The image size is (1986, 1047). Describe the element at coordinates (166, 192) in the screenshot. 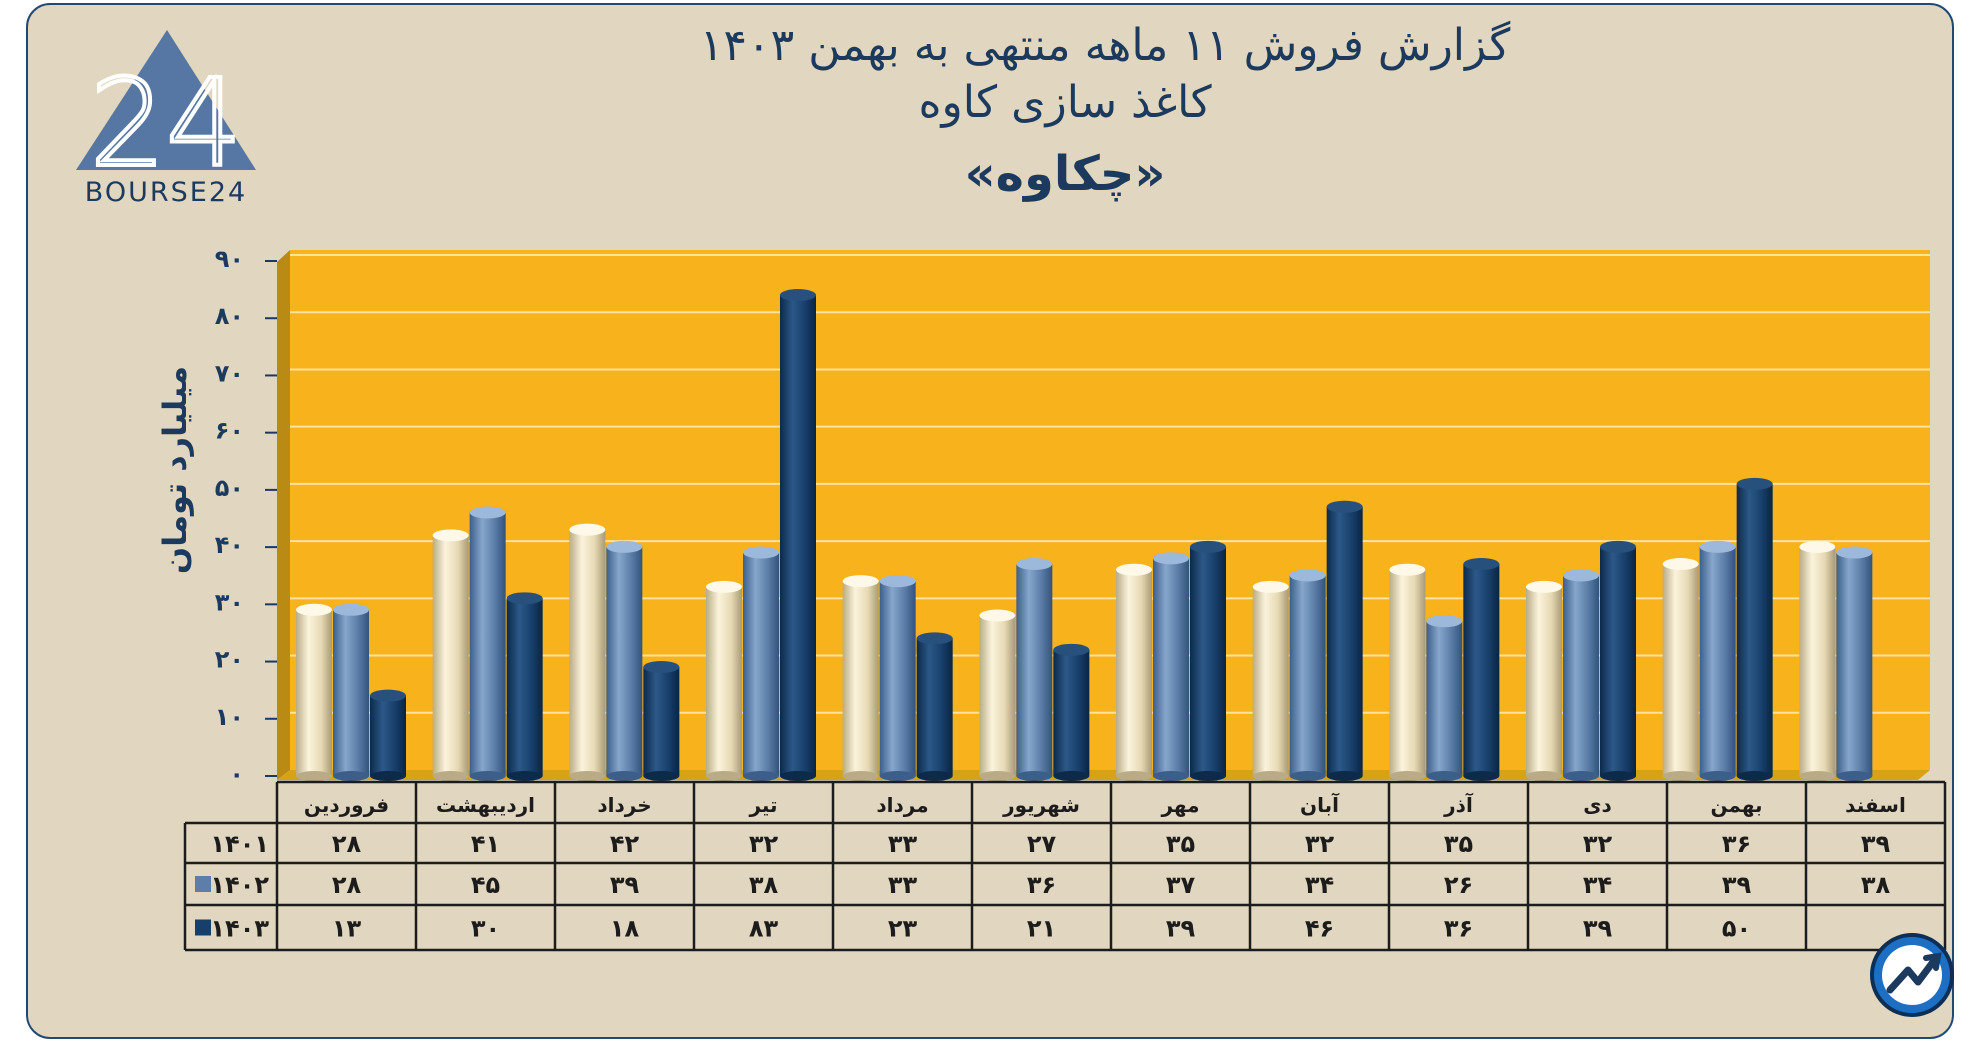

I see `logo-text: BOURSE24` at that location.